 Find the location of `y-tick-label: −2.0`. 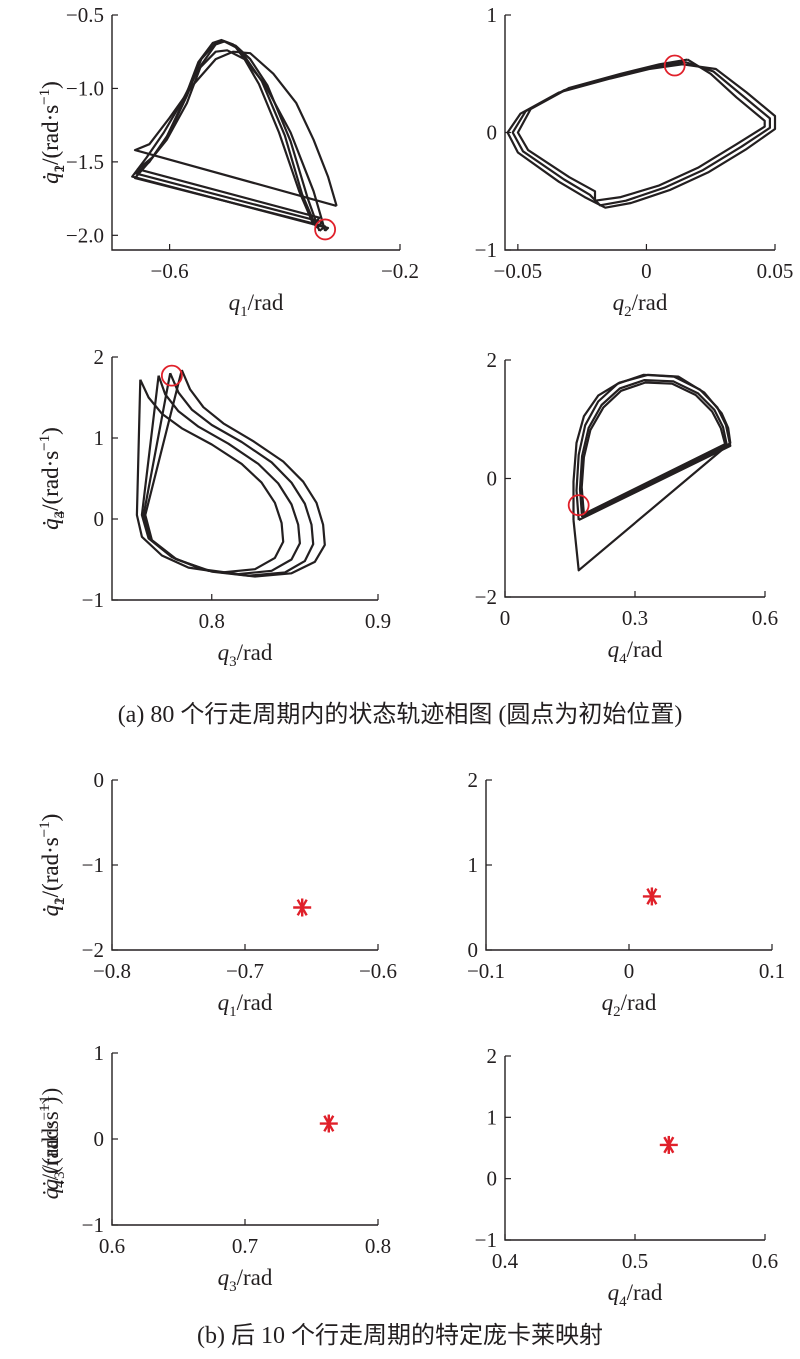

y-tick-label: −2.0 is located at coordinates (85, 235).